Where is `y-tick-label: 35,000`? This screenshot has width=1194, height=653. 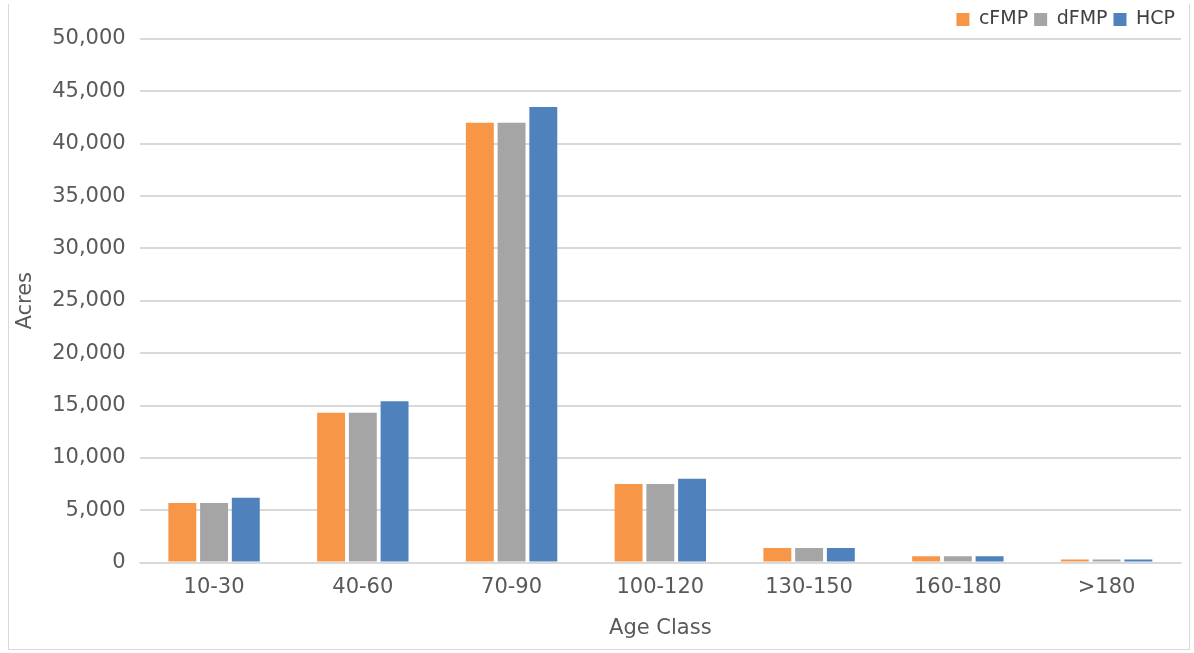
y-tick-label: 35,000 is located at coordinates (89, 194).